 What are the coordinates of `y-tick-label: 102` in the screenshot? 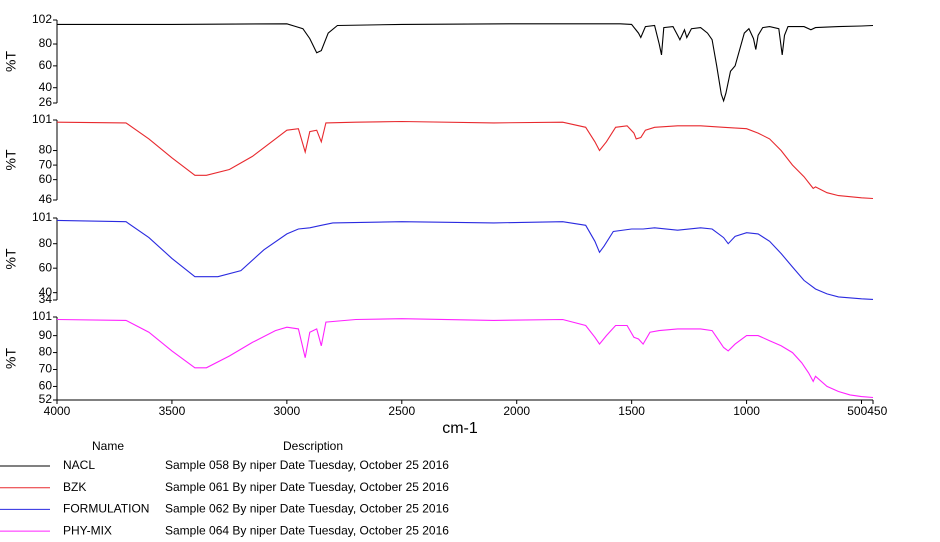 It's located at (42, 19).